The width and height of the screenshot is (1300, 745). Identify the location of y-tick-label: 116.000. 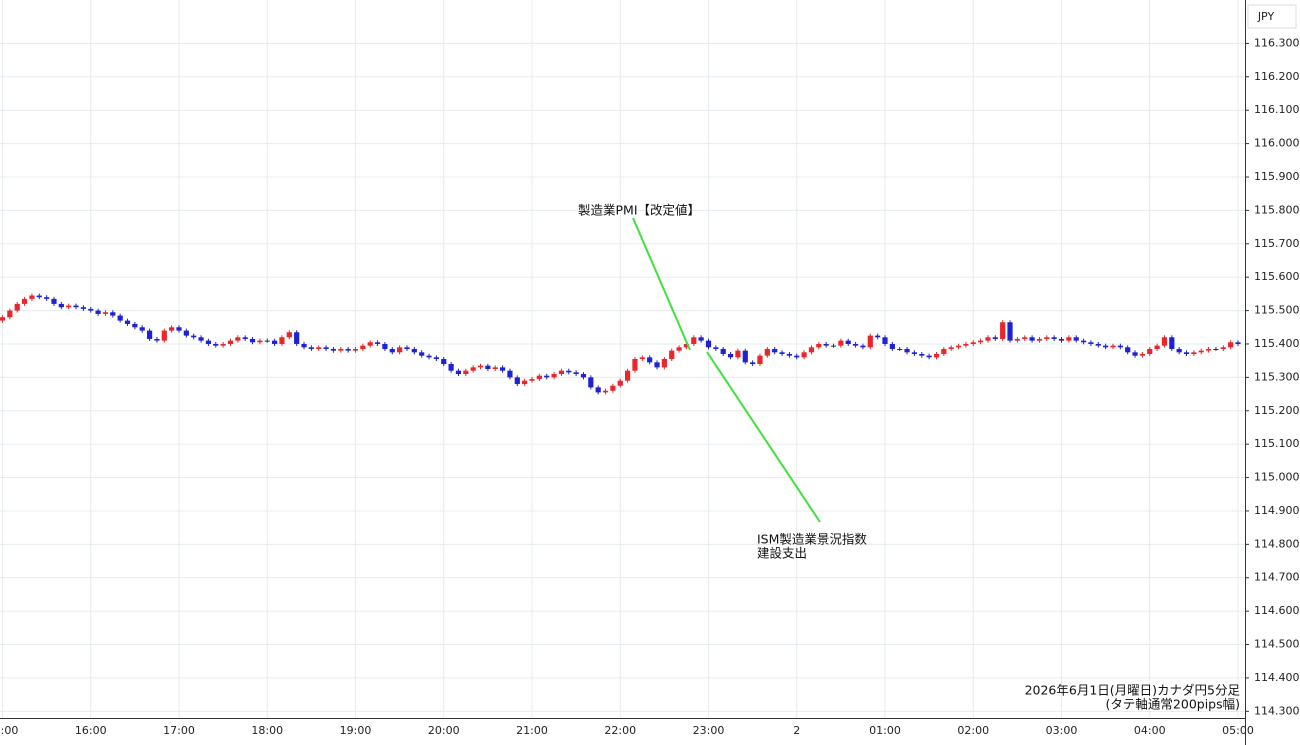
(1277, 143).